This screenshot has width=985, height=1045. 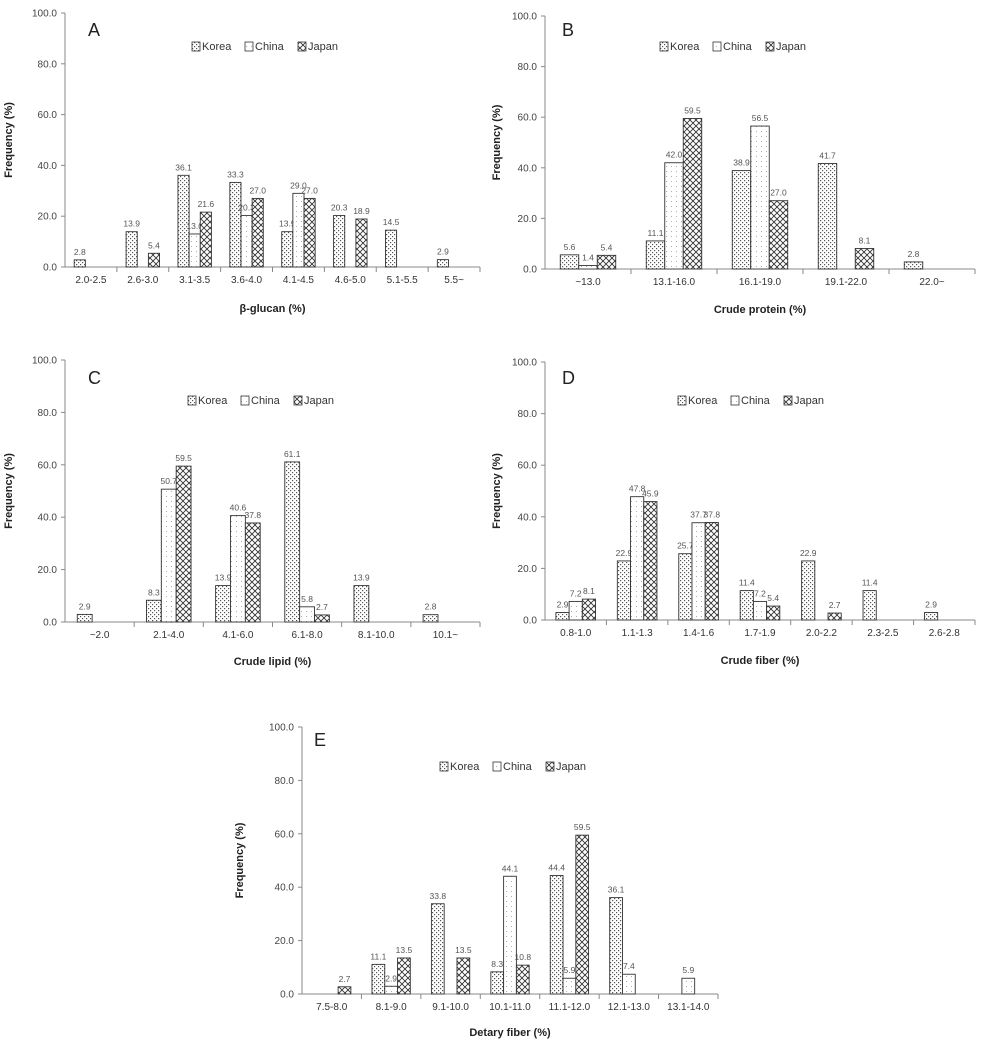 I want to click on bar-china-1.1-1.3, so click(x=637, y=558).